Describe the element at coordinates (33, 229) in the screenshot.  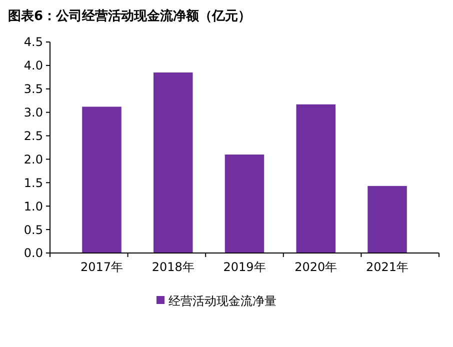
I see `y-tick-label: 0.5` at that location.